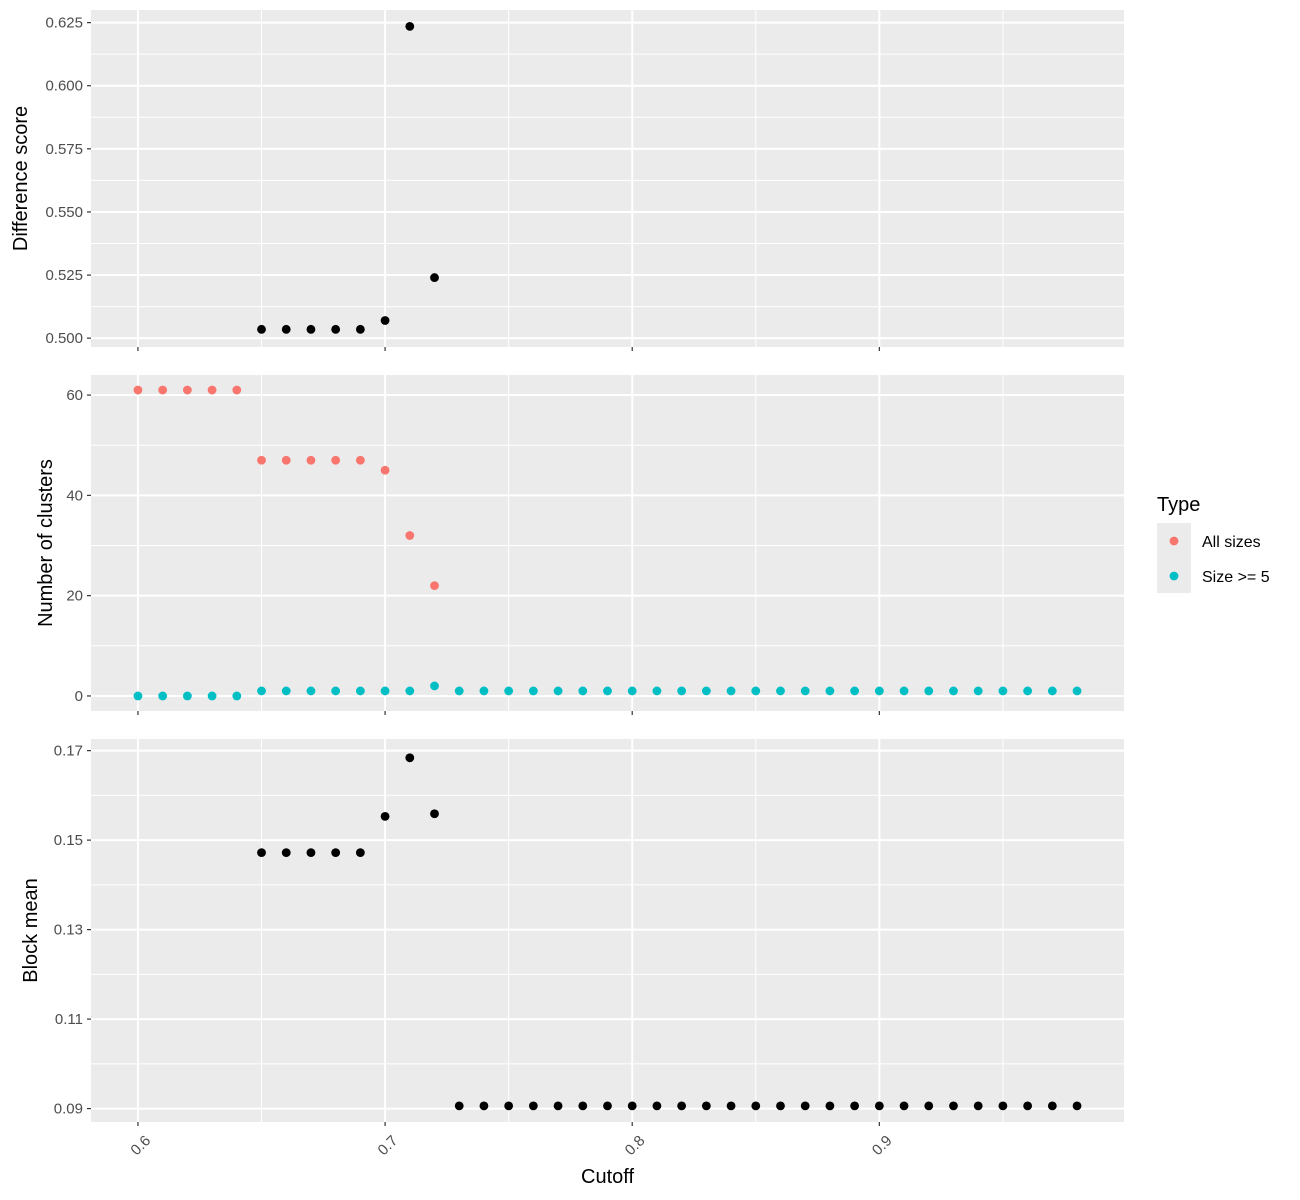 This screenshot has height=1200, width=1300. Describe the element at coordinates (68, 930) in the screenshot. I see `y-tick-label: 0.13` at that location.